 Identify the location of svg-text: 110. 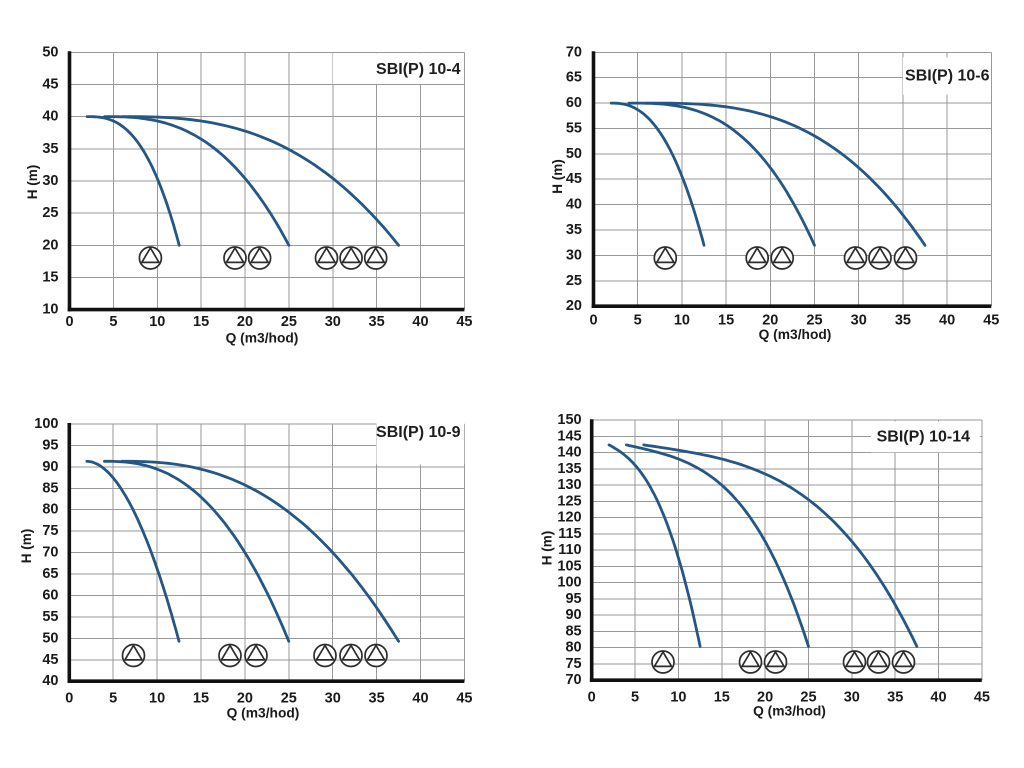
(569, 550).